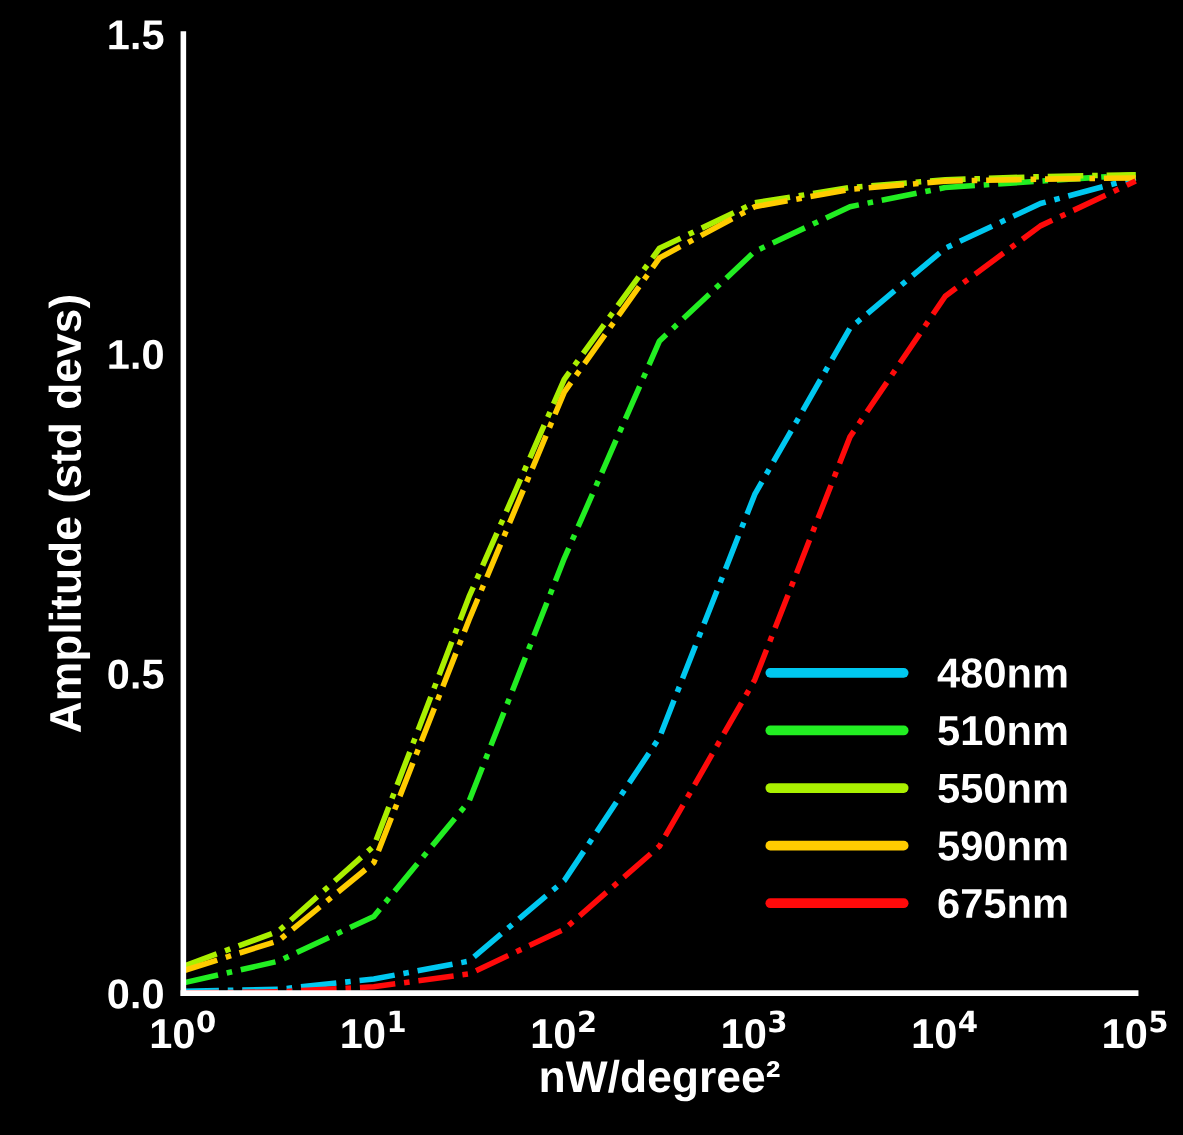 Image resolution: width=1183 pixels, height=1135 pixels. What do you see at coordinates (754, 1029) in the screenshot?
I see `x-tick-label: 10$^{3}$` at bounding box center [754, 1029].